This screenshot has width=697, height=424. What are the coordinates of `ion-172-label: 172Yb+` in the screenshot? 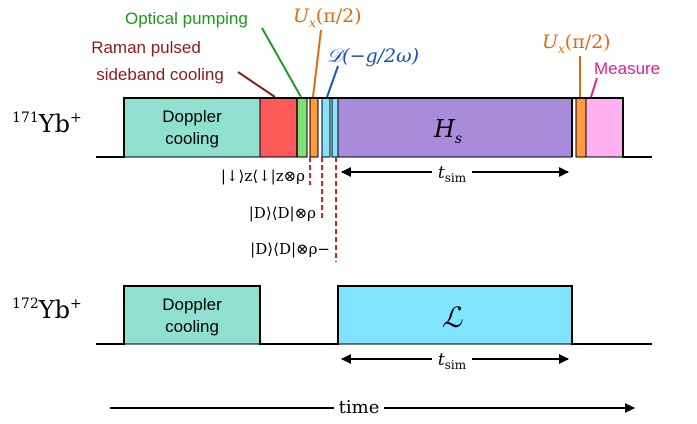 It's located at (47, 310).